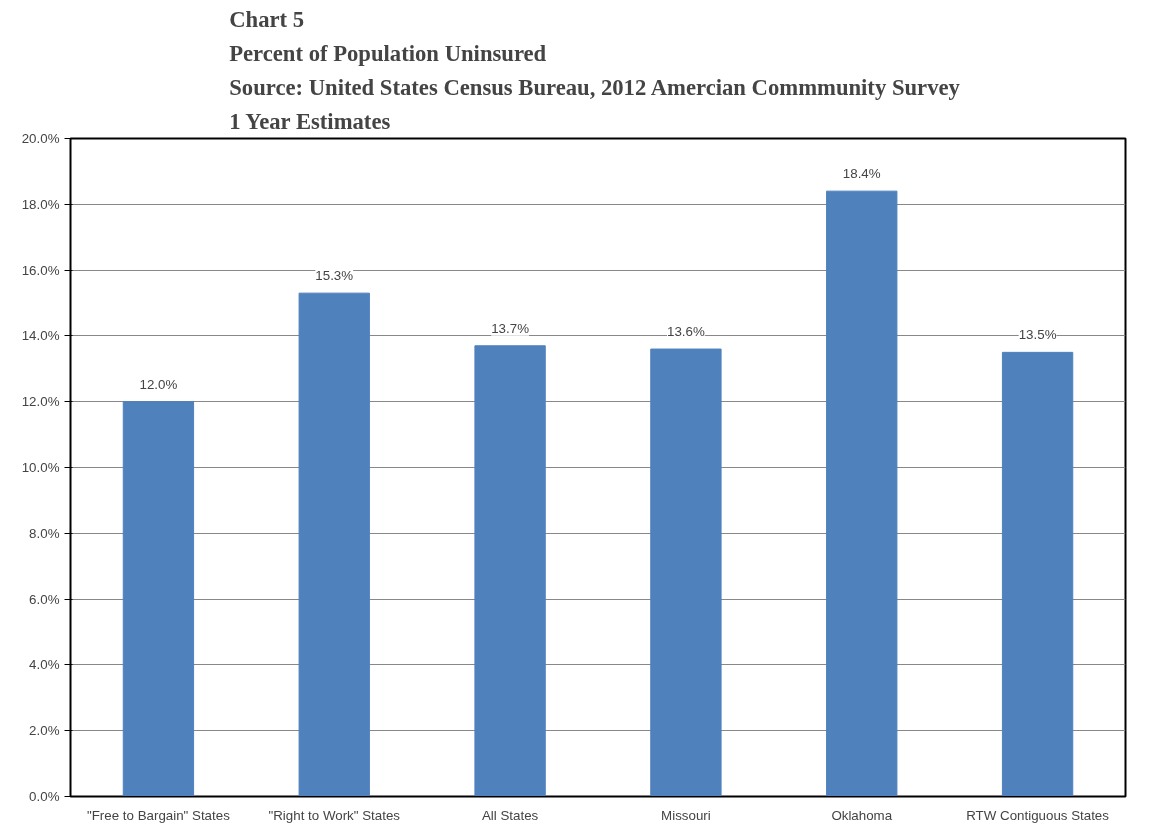 Image resolution: width=1150 pixels, height=834 pixels. What do you see at coordinates (44, 731) in the screenshot?
I see `y-tick-label: 2.0%` at bounding box center [44, 731].